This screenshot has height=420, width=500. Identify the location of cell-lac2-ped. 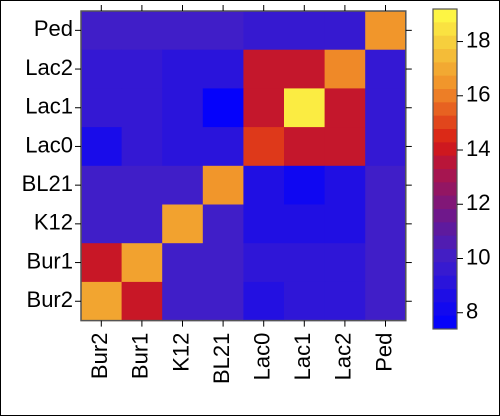
(386, 69).